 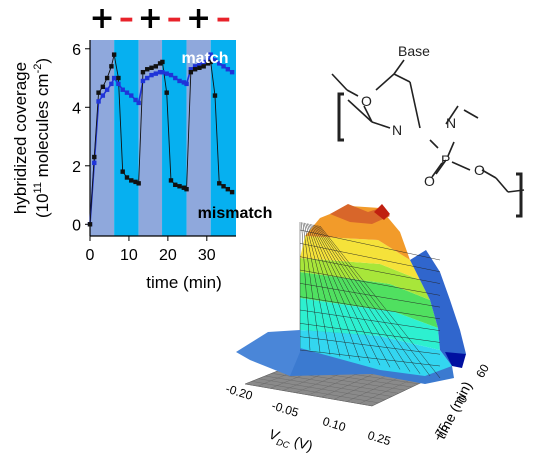 What do you see at coordinates (283, 444) in the screenshot?
I see `vdc-sub: DC` at bounding box center [283, 444].